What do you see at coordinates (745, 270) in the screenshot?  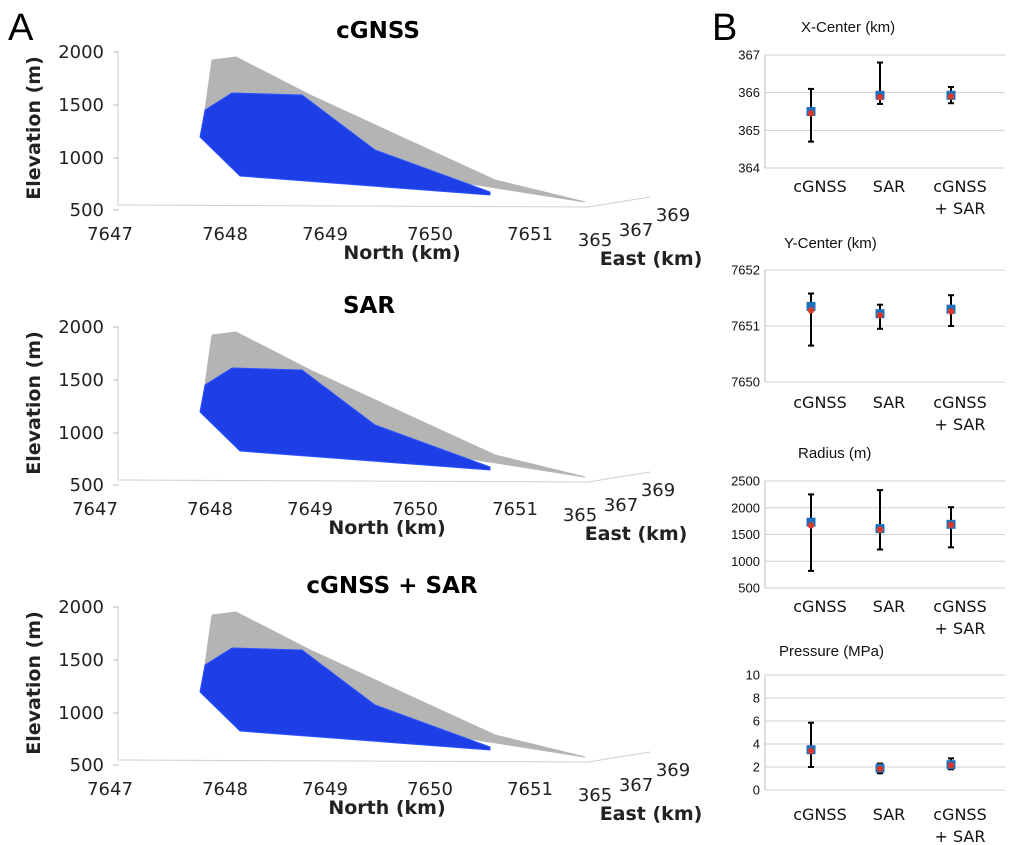 I see `y-tick-label: 7652` at bounding box center [745, 270].